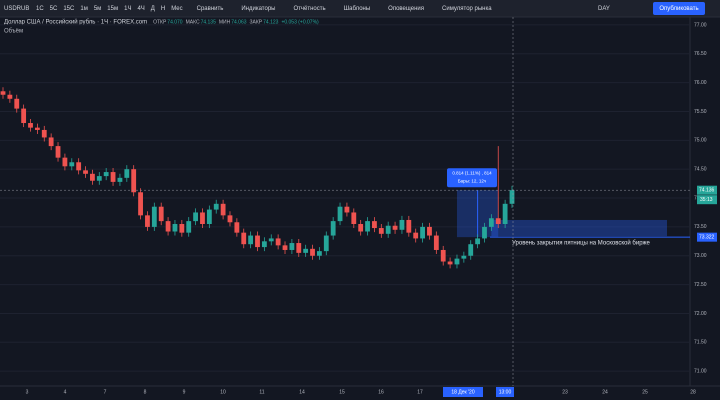 The height and width of the screenshot is (400, 720). What do you see at coordinates (176, 9) in the screenshot?
I see `interval-button: Мес` at bounding box center [176, 9].